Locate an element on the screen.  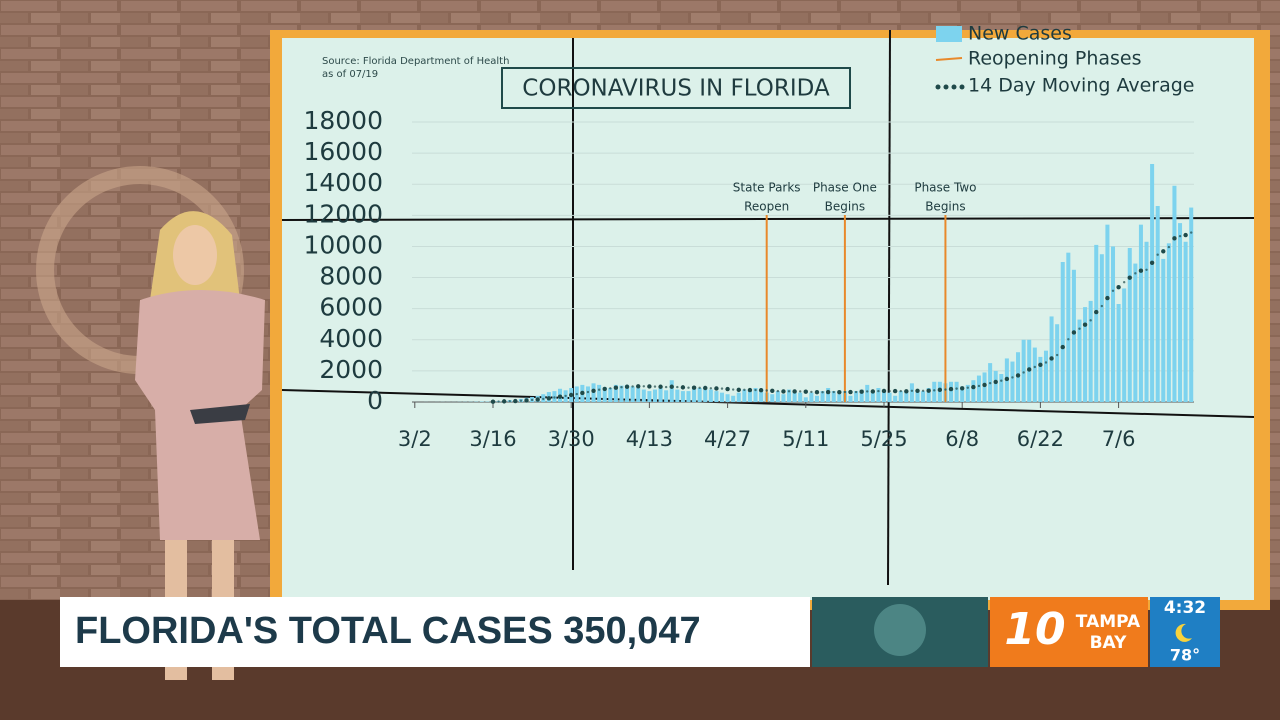
legend-label: New Cases is located at coordinates (1020, 34).